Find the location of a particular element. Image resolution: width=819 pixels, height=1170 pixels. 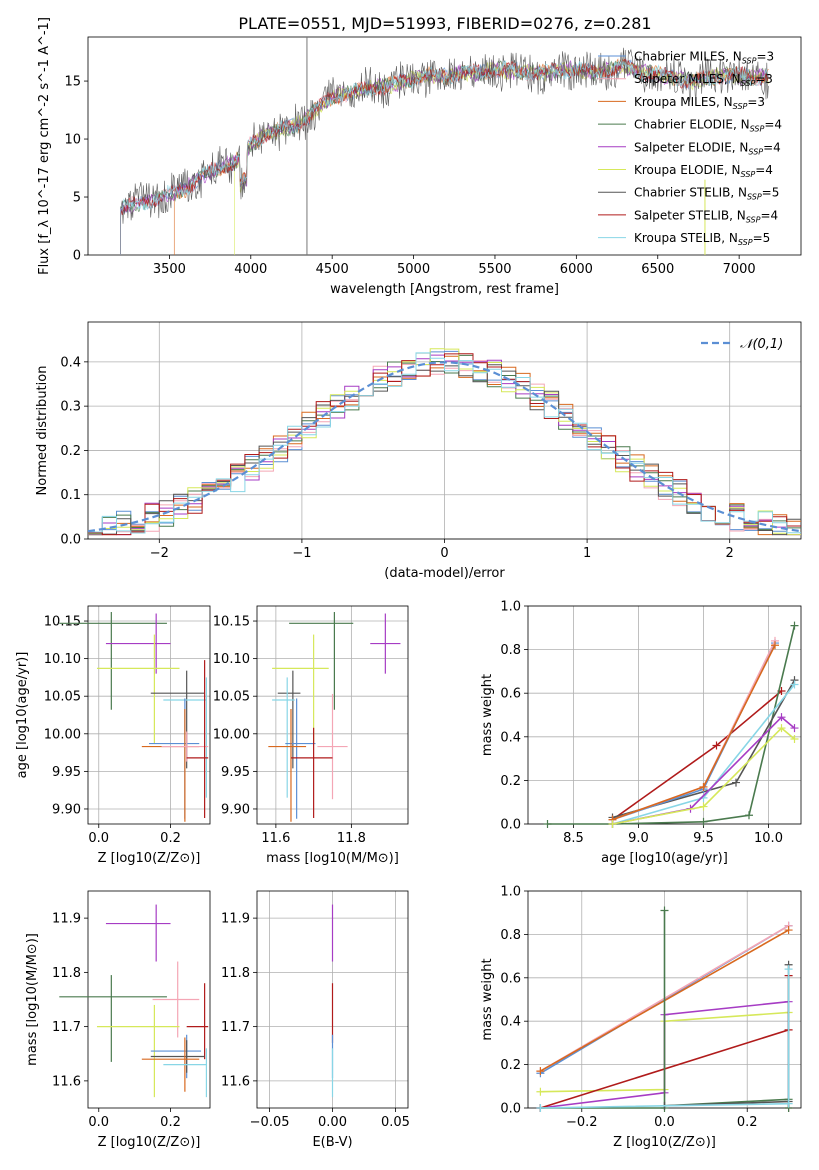

x-tick-label: 2 is located at coordinates (730, 553).